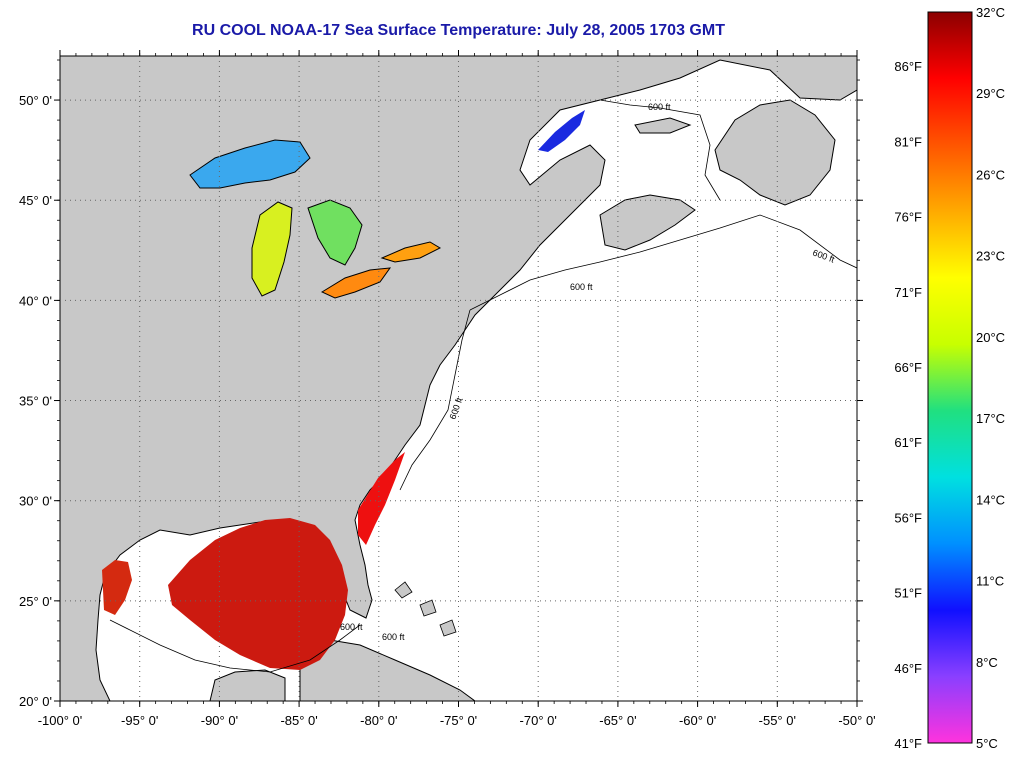 This screenshot has height=761, width=1016. What do you see at coordinates (663, 125) in the screenshot?
I see `land-anticosti` at bounding box center [663, 125].